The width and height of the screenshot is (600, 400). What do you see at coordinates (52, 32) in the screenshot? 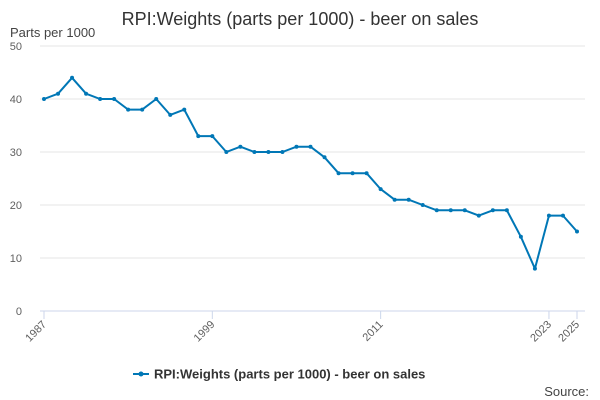
I see `y-axis-unit-label: Parts per 1000` at bounding box center [52, 32].